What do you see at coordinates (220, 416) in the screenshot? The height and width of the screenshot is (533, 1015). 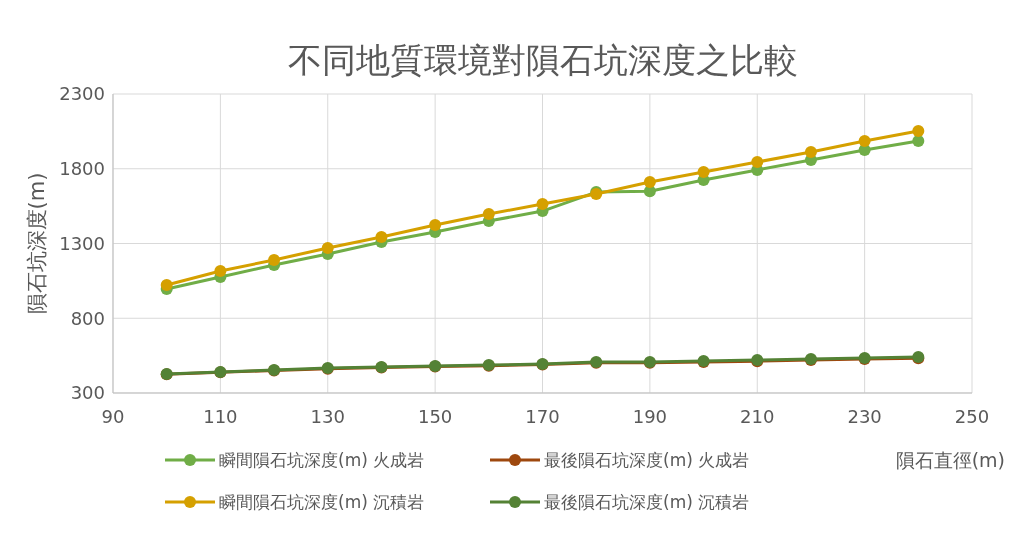 I see `x-tick-label: 110` at bounding box center [220, 416].